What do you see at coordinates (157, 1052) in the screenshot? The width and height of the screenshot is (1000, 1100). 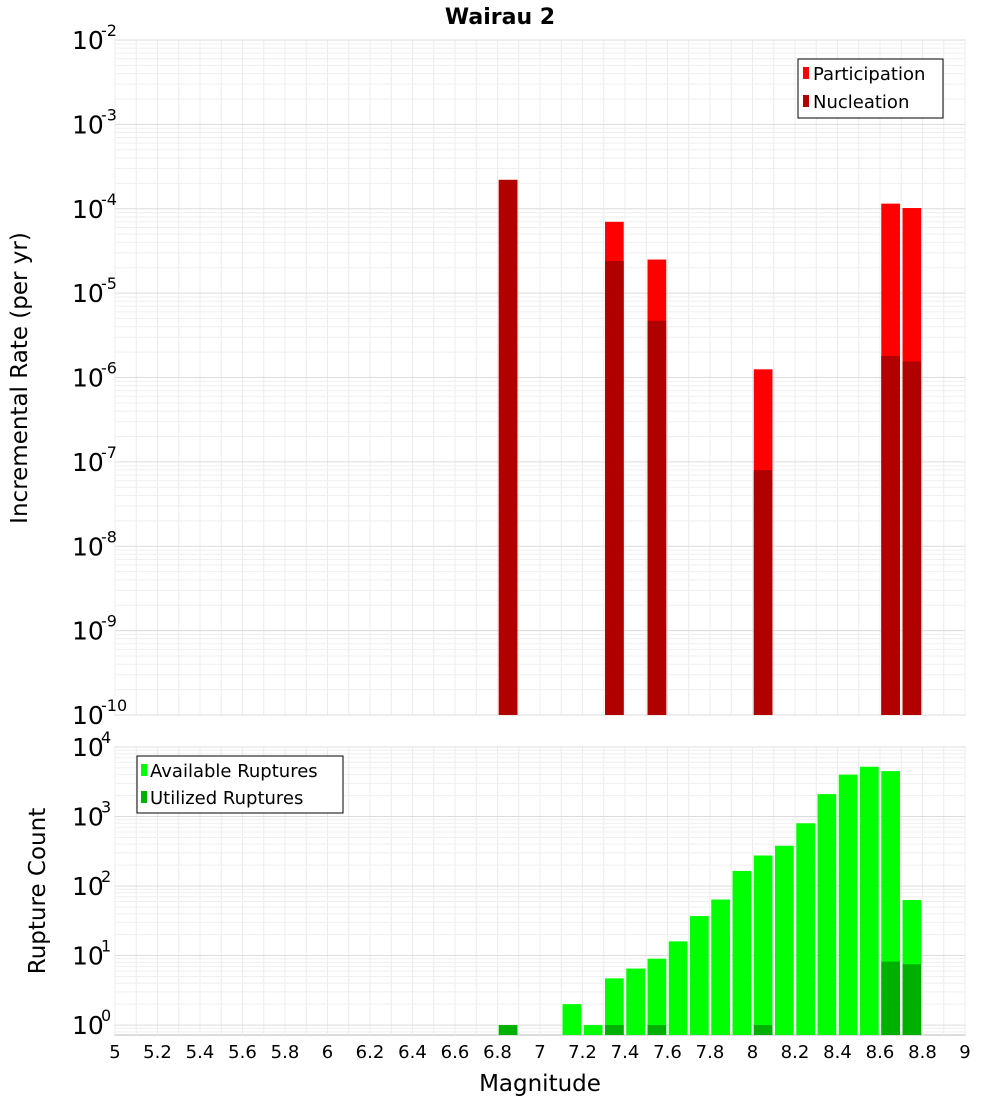 I see `x-tick-label: 5.2` at bounding box center [157, 1052].